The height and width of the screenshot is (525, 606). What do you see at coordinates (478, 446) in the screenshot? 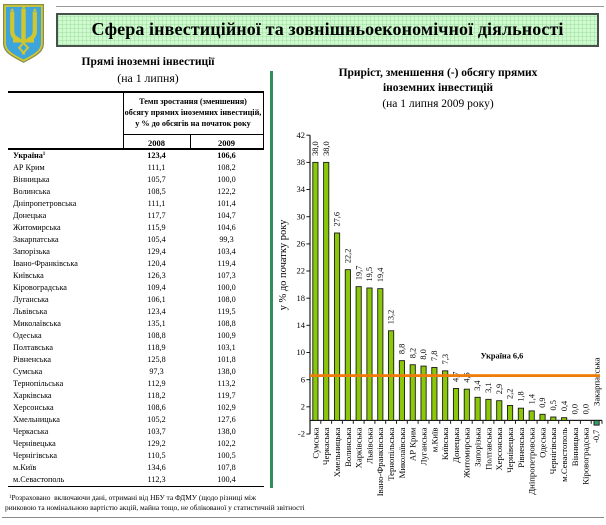
I see `svg-text: Запорізька` at bounding box center [478, 446].